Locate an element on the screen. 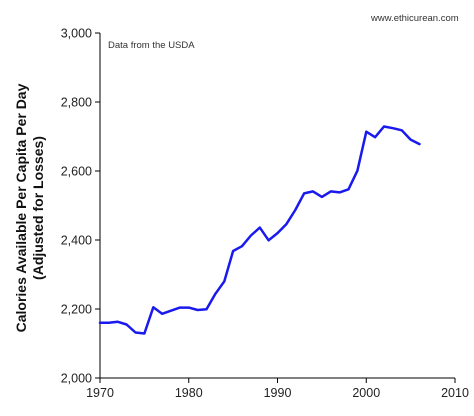  y-axis-label-line-2: (Adjusted for Losses) is located at coordinates (38, 208).